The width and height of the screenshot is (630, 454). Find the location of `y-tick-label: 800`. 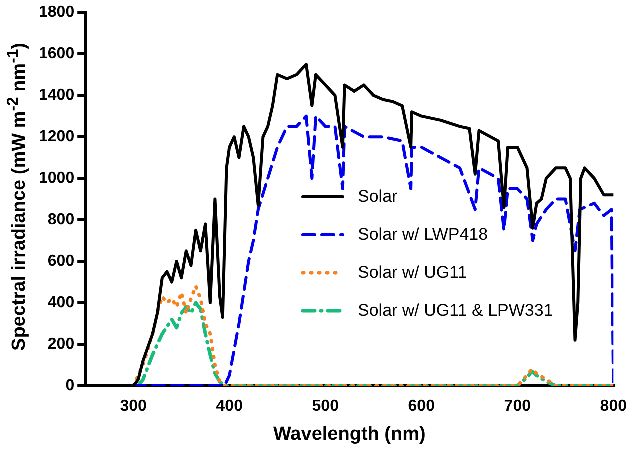

y-tick-label: 800 is located at coordinates (61, 219).